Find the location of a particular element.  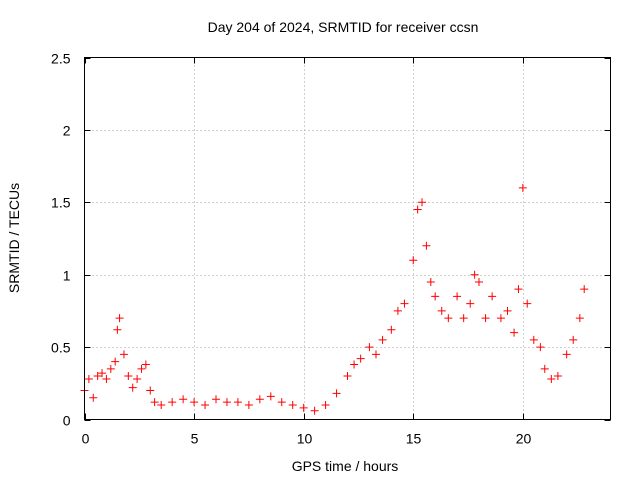

y-tick-label: 1 is located at coordinates (67, 276).